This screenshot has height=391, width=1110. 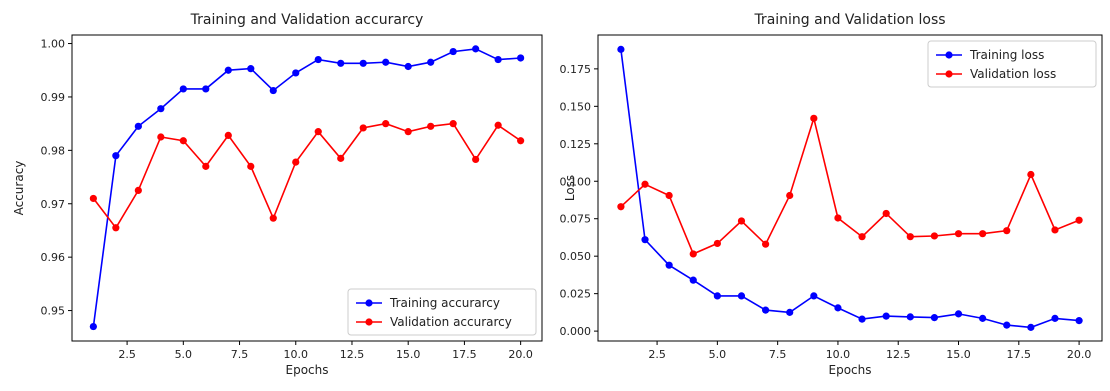 I want to click on legend-label: Training accurarcy, so click(x=444, y=303).